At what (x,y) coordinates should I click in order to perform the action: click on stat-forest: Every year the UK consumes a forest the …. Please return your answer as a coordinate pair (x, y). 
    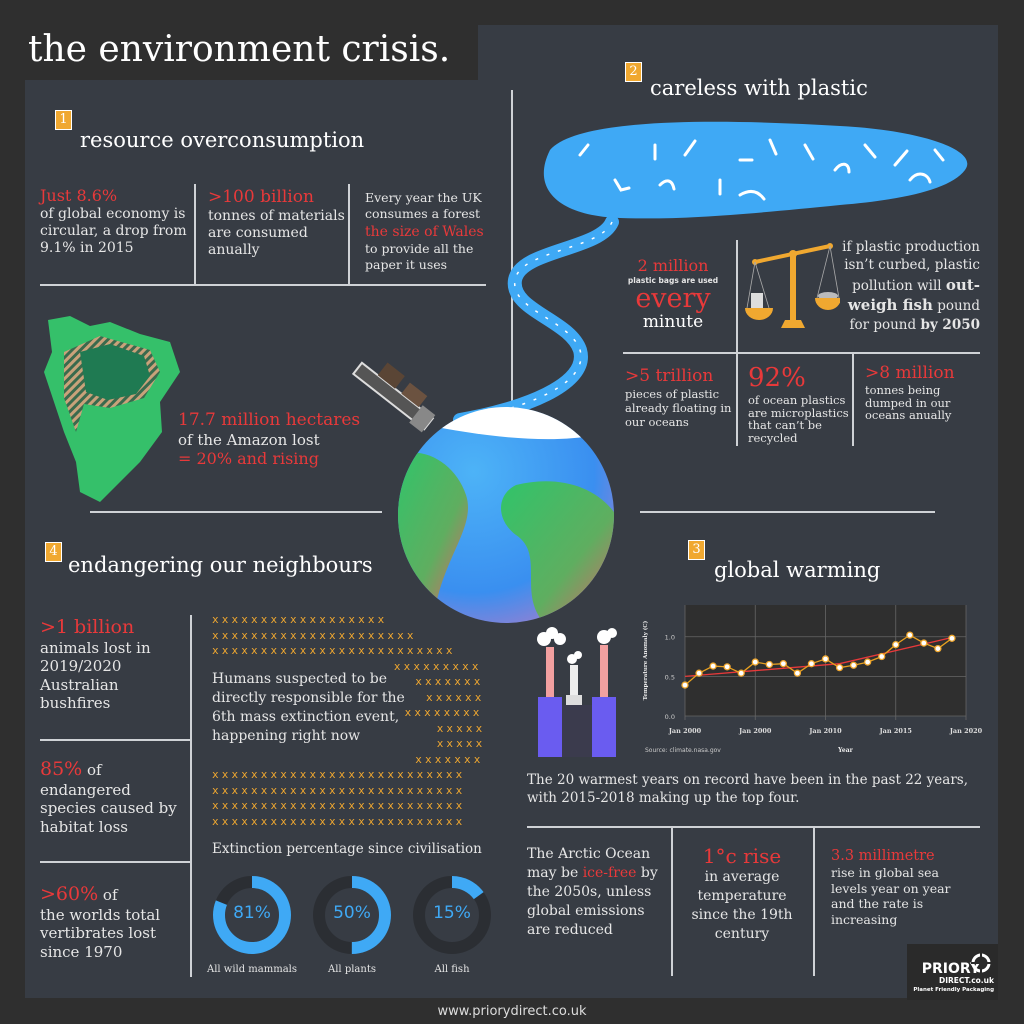
    Looking at the image, I should click on (432, 231).